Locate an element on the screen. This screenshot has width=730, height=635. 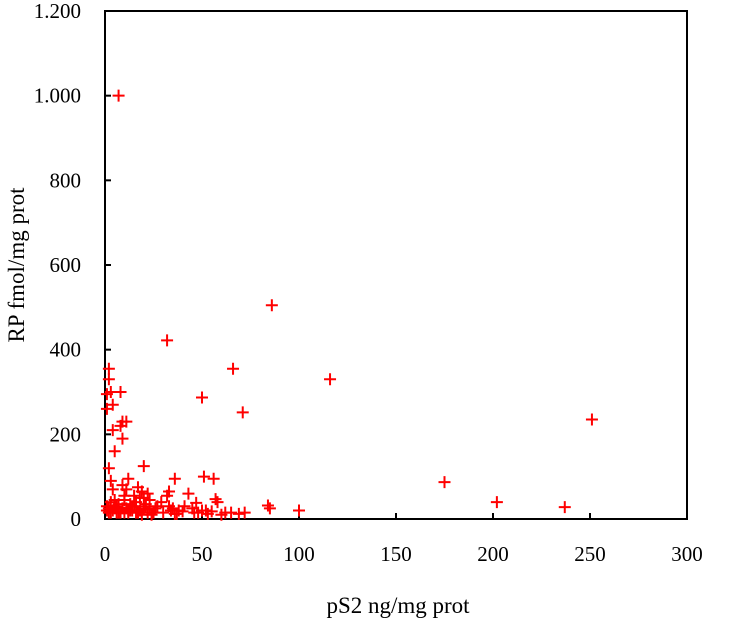
y-tick-label: 200 is located at coordinates (66, 434).